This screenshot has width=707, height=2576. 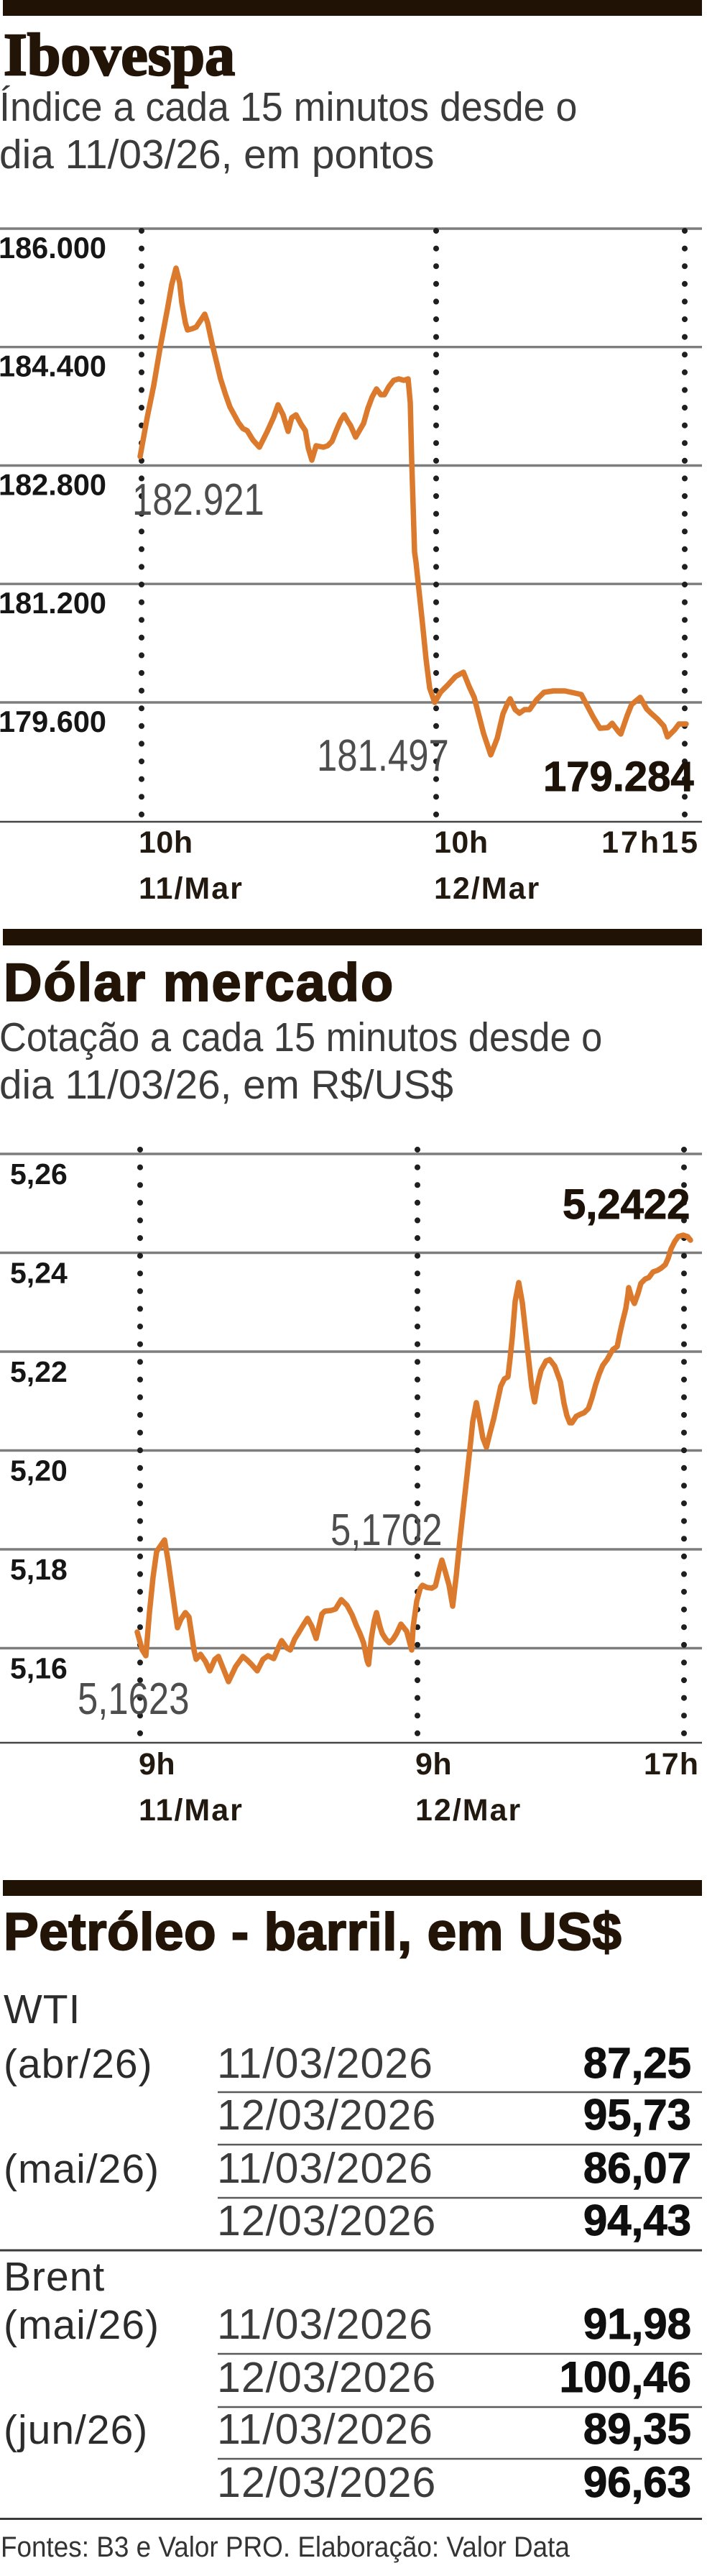 What do you see at coordinates (53, 485) in the screenshot?
I see `svg-text: 182.800` at bounding box center [53, 485].